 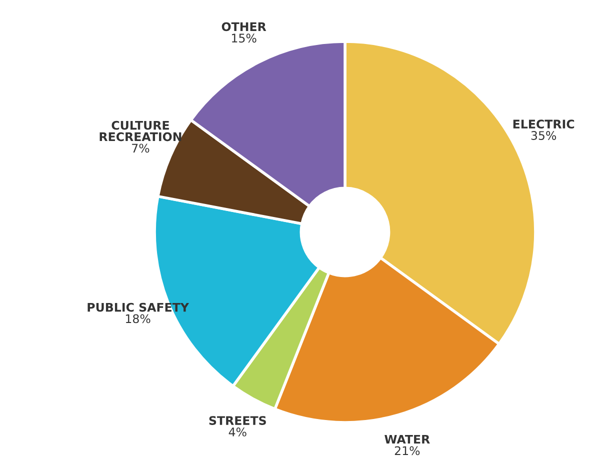 What do you see at coordinates (237, 421) in the screenshot?
I see `slice-label: STREETS` at bounding box center [237, 421].